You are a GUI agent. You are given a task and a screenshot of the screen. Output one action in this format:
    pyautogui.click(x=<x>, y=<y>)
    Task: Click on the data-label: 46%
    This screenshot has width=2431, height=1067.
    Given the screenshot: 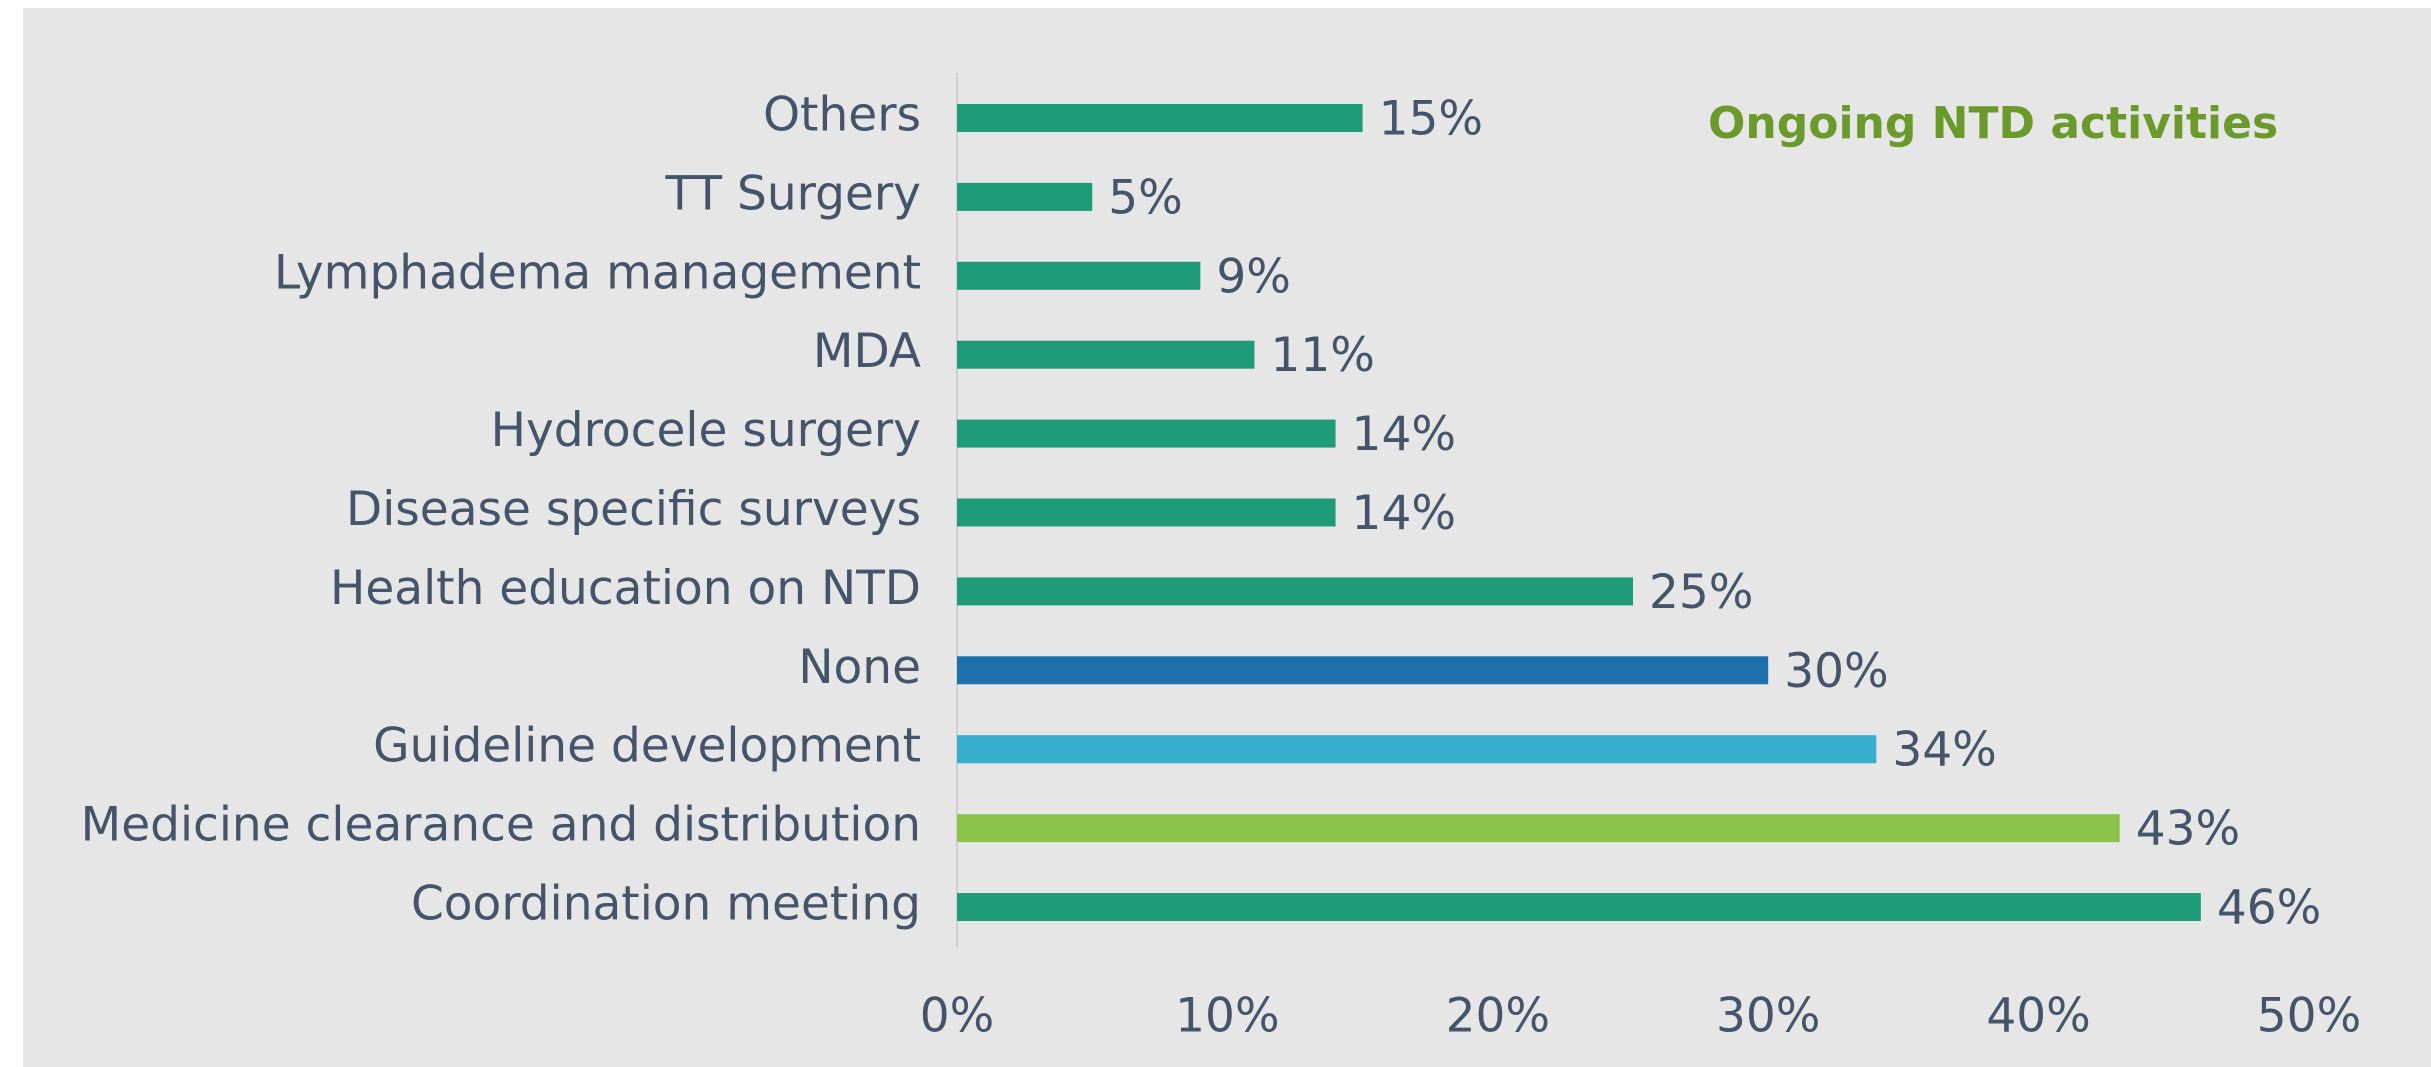 What is the action you would take?
    pyautogui.click(x=2269, y=908)
    